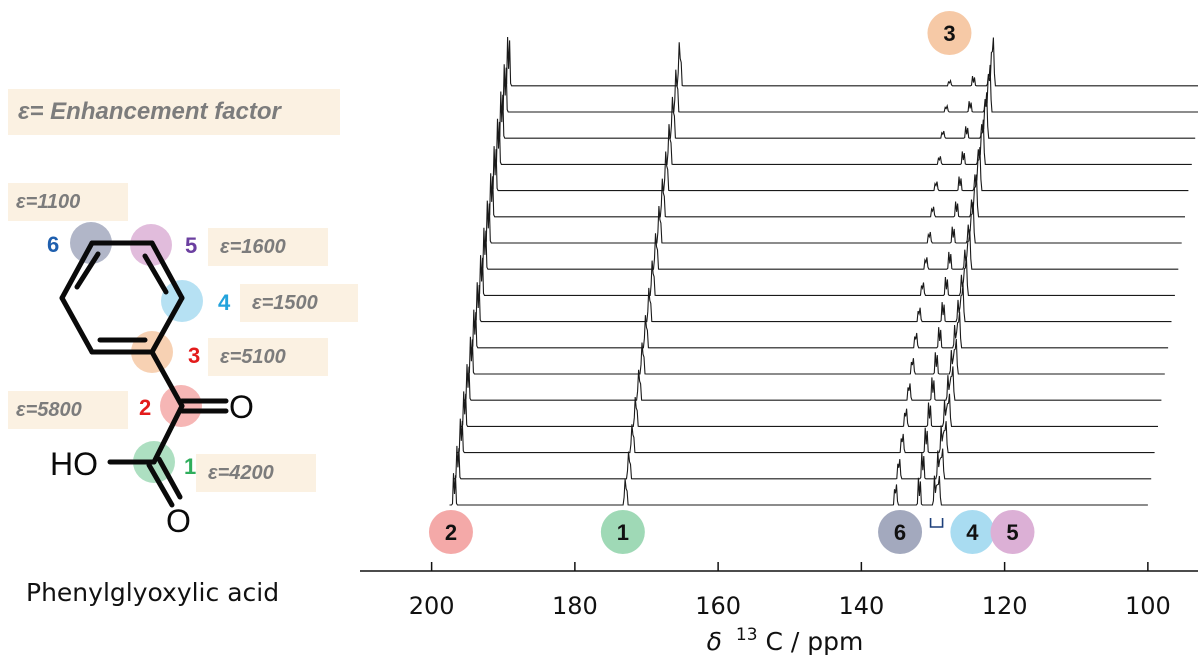  Describe the element at coordinates (575, 606) in the screenshot. I see `x-tick-label: 180` at that location.